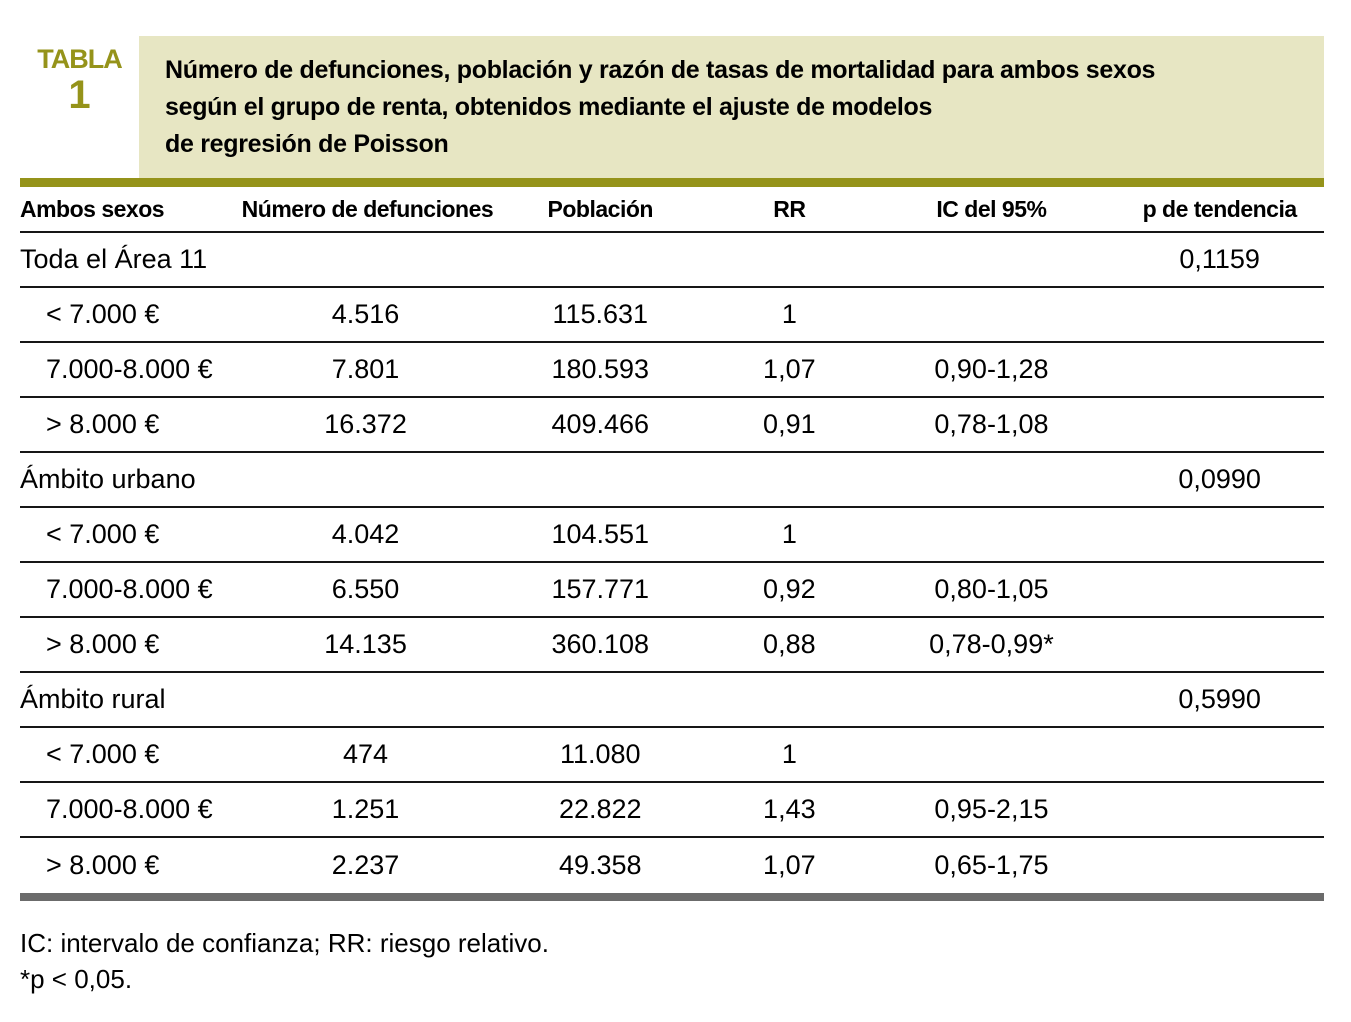 The height and width of the screenshot is (1022, 1351). What do you see at coordinates (672, 370) in the screenshot?
I see `table-row: 7.000-8.000 € 7.801 180.593 1,07 0,90-1,28` at bounding box center [672, 370].